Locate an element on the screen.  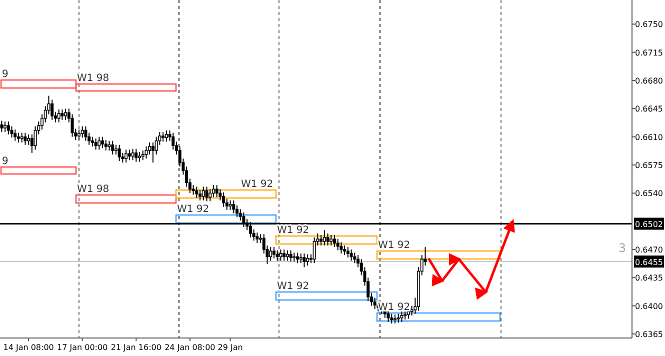
x-tick-label: 21 Jan 16:00 is located at coordinates (136, 347).